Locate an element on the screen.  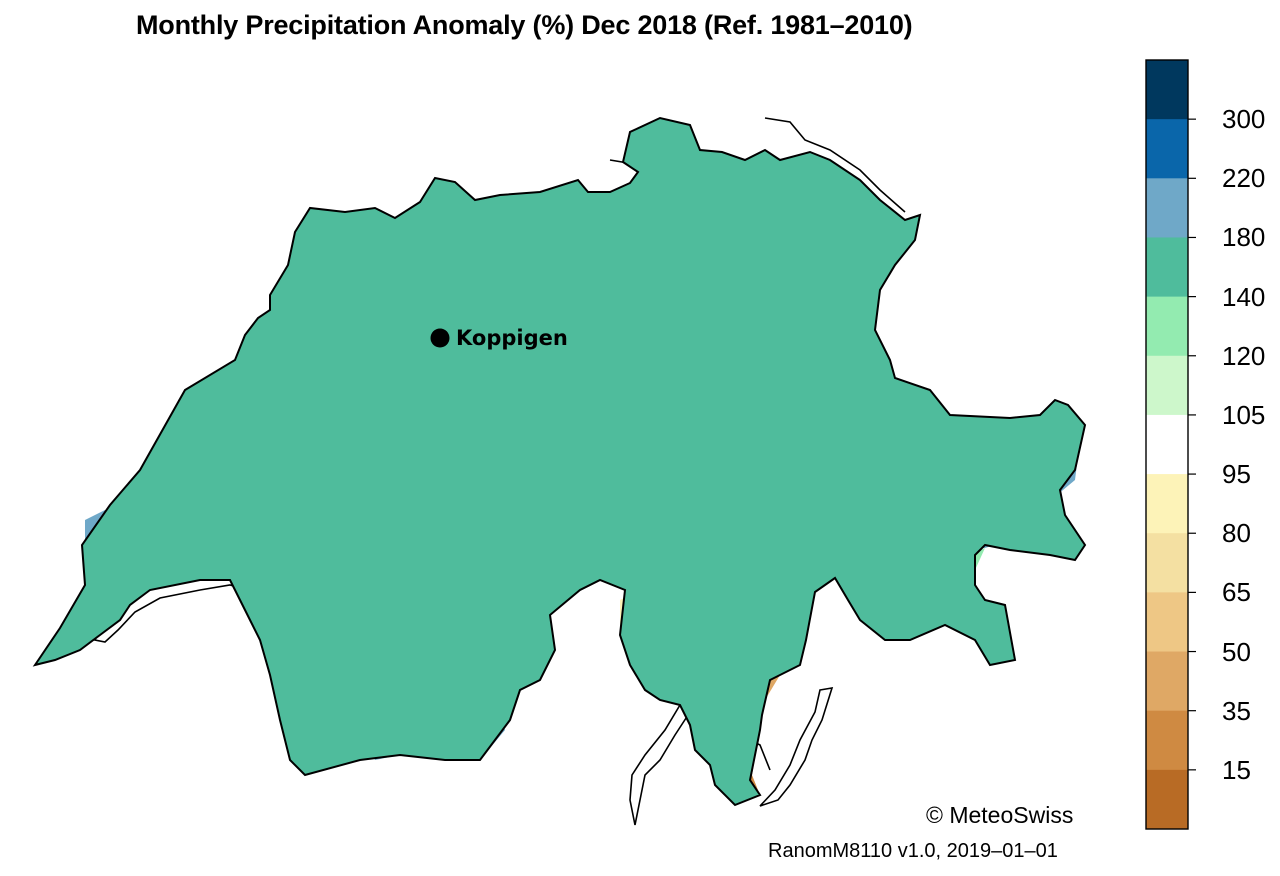
legend-label: 15 is located at coordinates (1236, 769).